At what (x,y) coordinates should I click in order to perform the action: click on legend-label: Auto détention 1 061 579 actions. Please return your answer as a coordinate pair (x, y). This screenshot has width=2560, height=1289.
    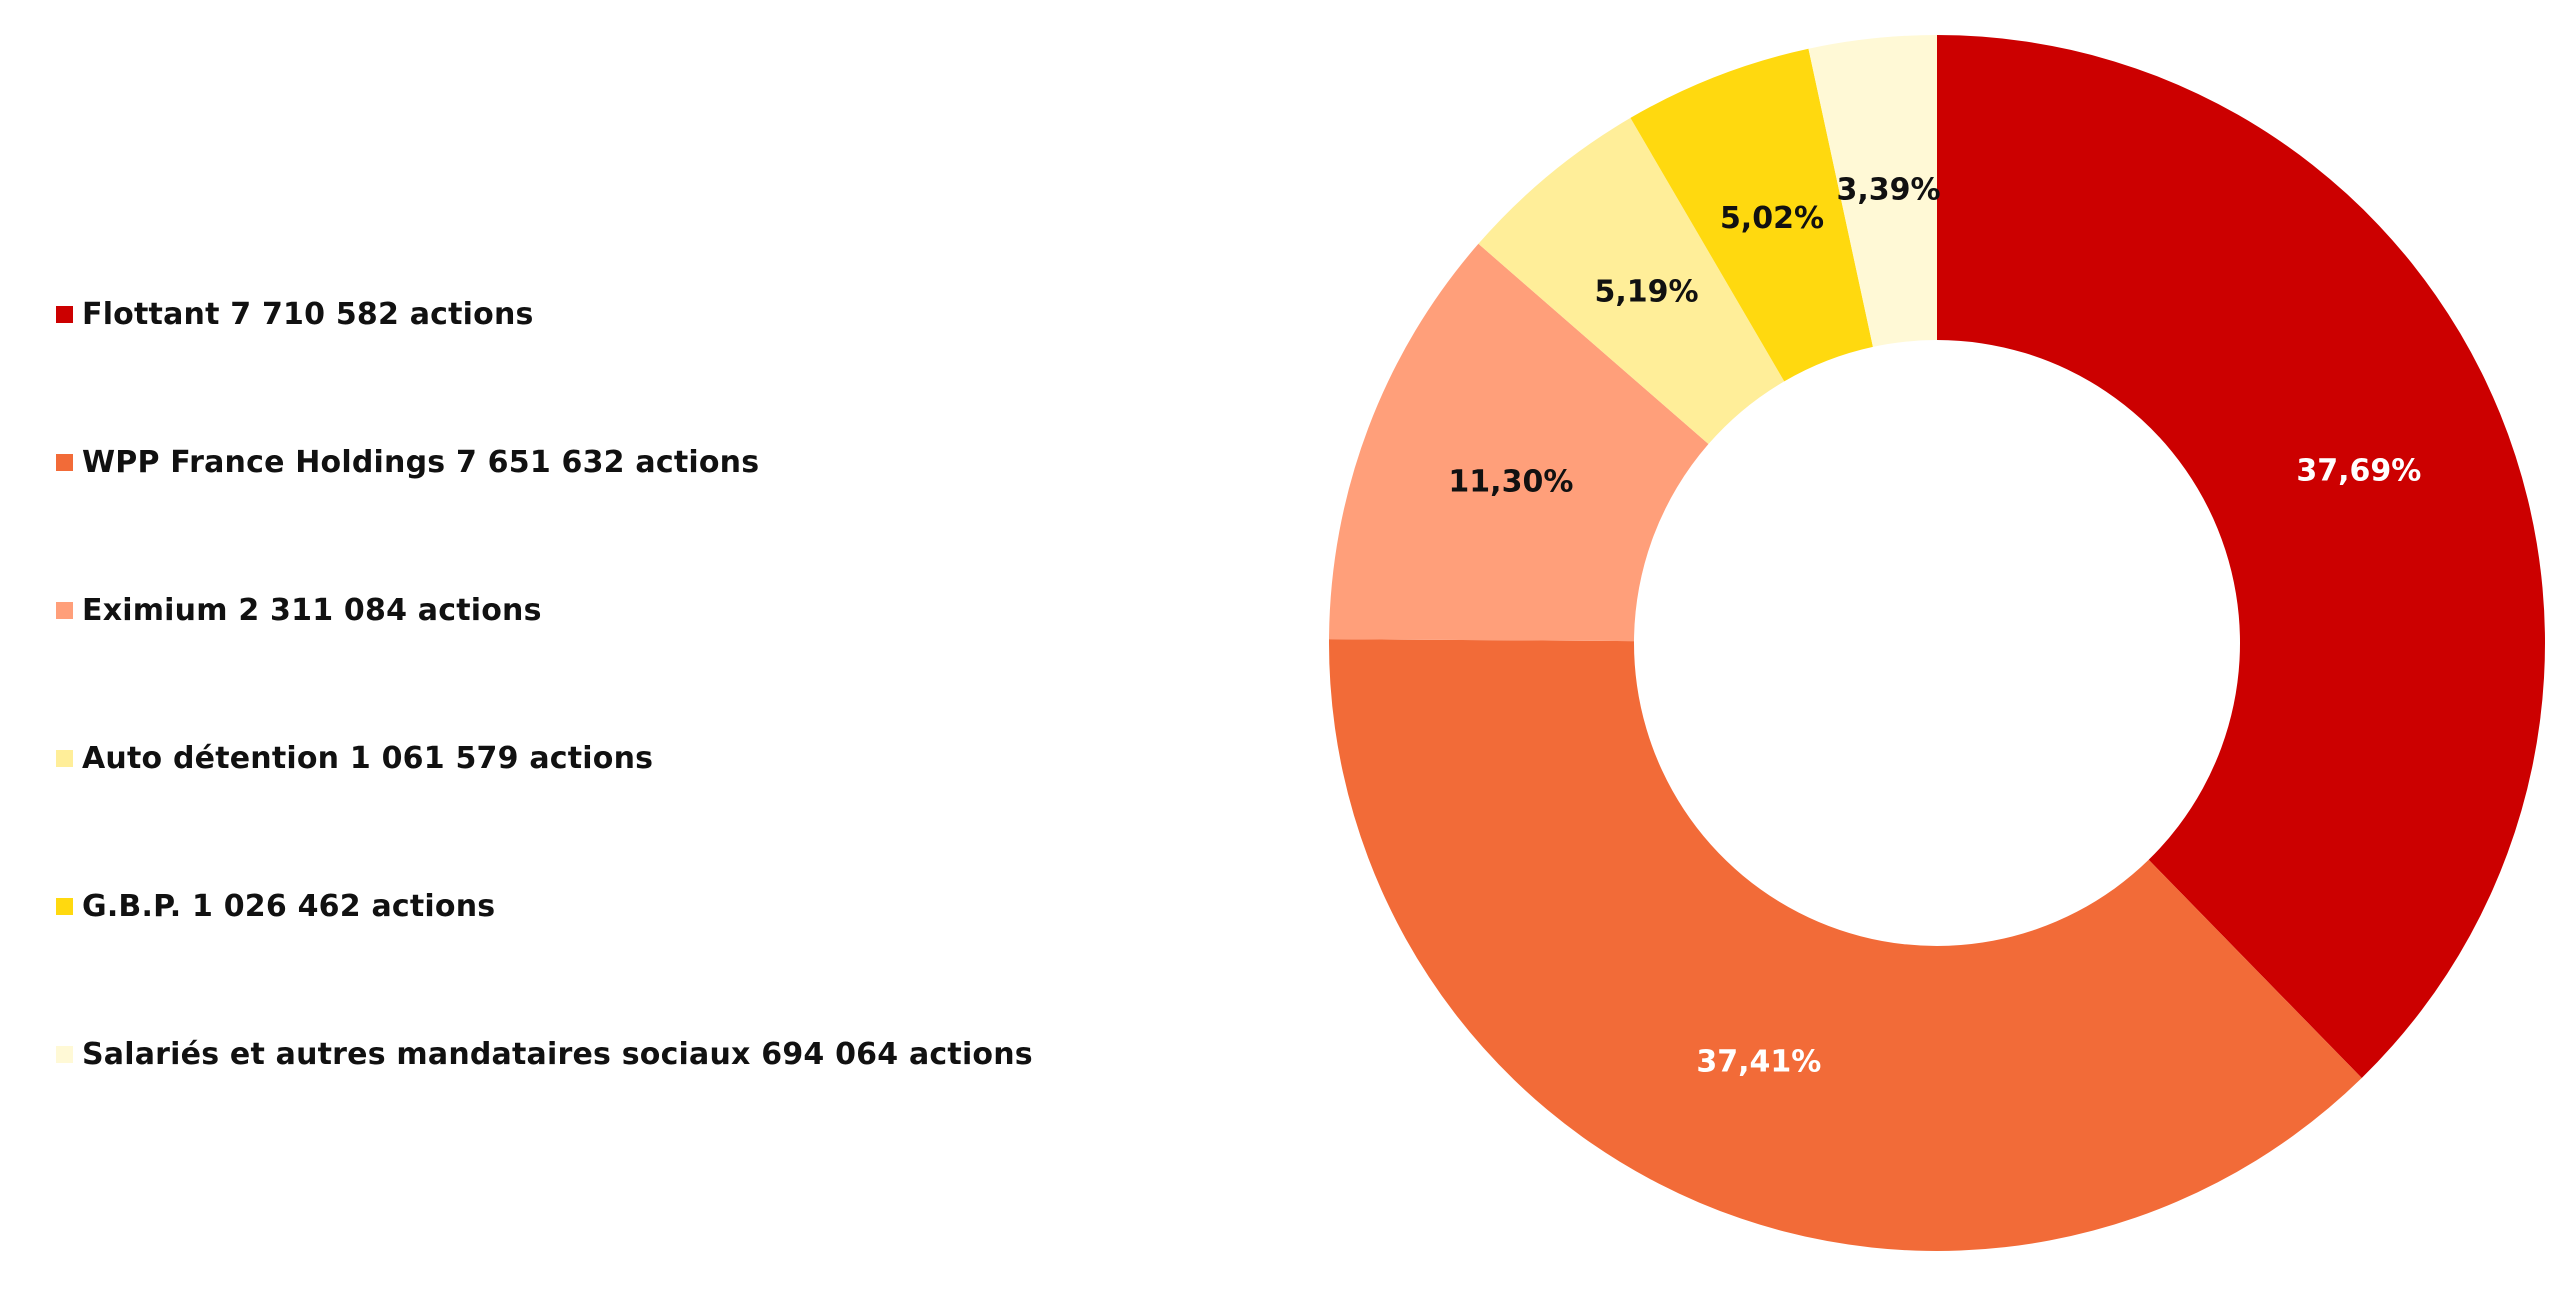
    Looking at the image, I should click on (368, 758).